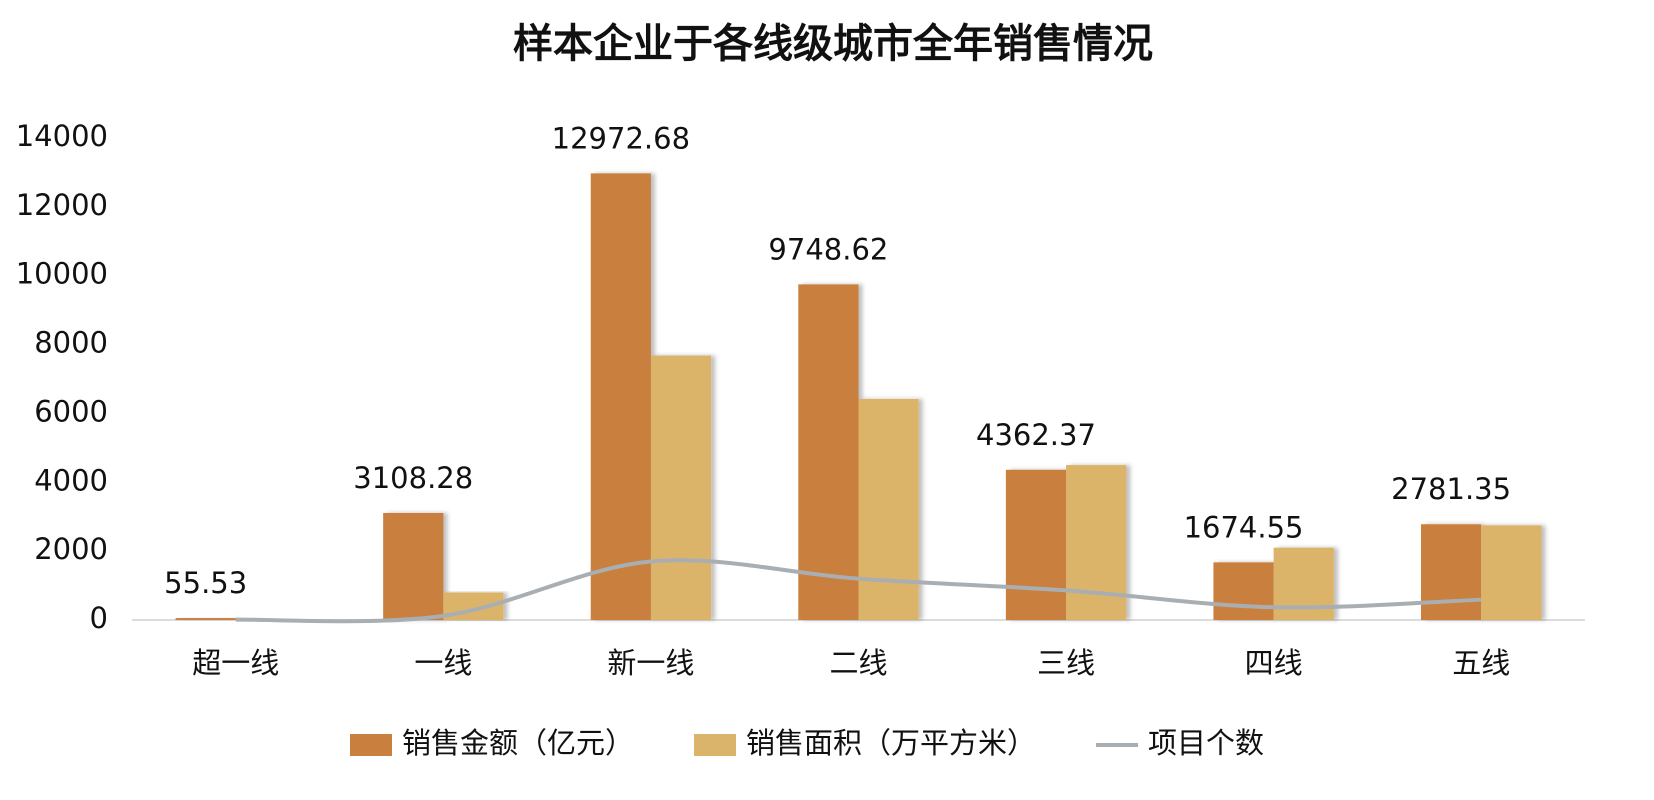  Describe the element at coordinates (443, 663) in the screenshot. I see `x-tick-label: 一线` at that location.